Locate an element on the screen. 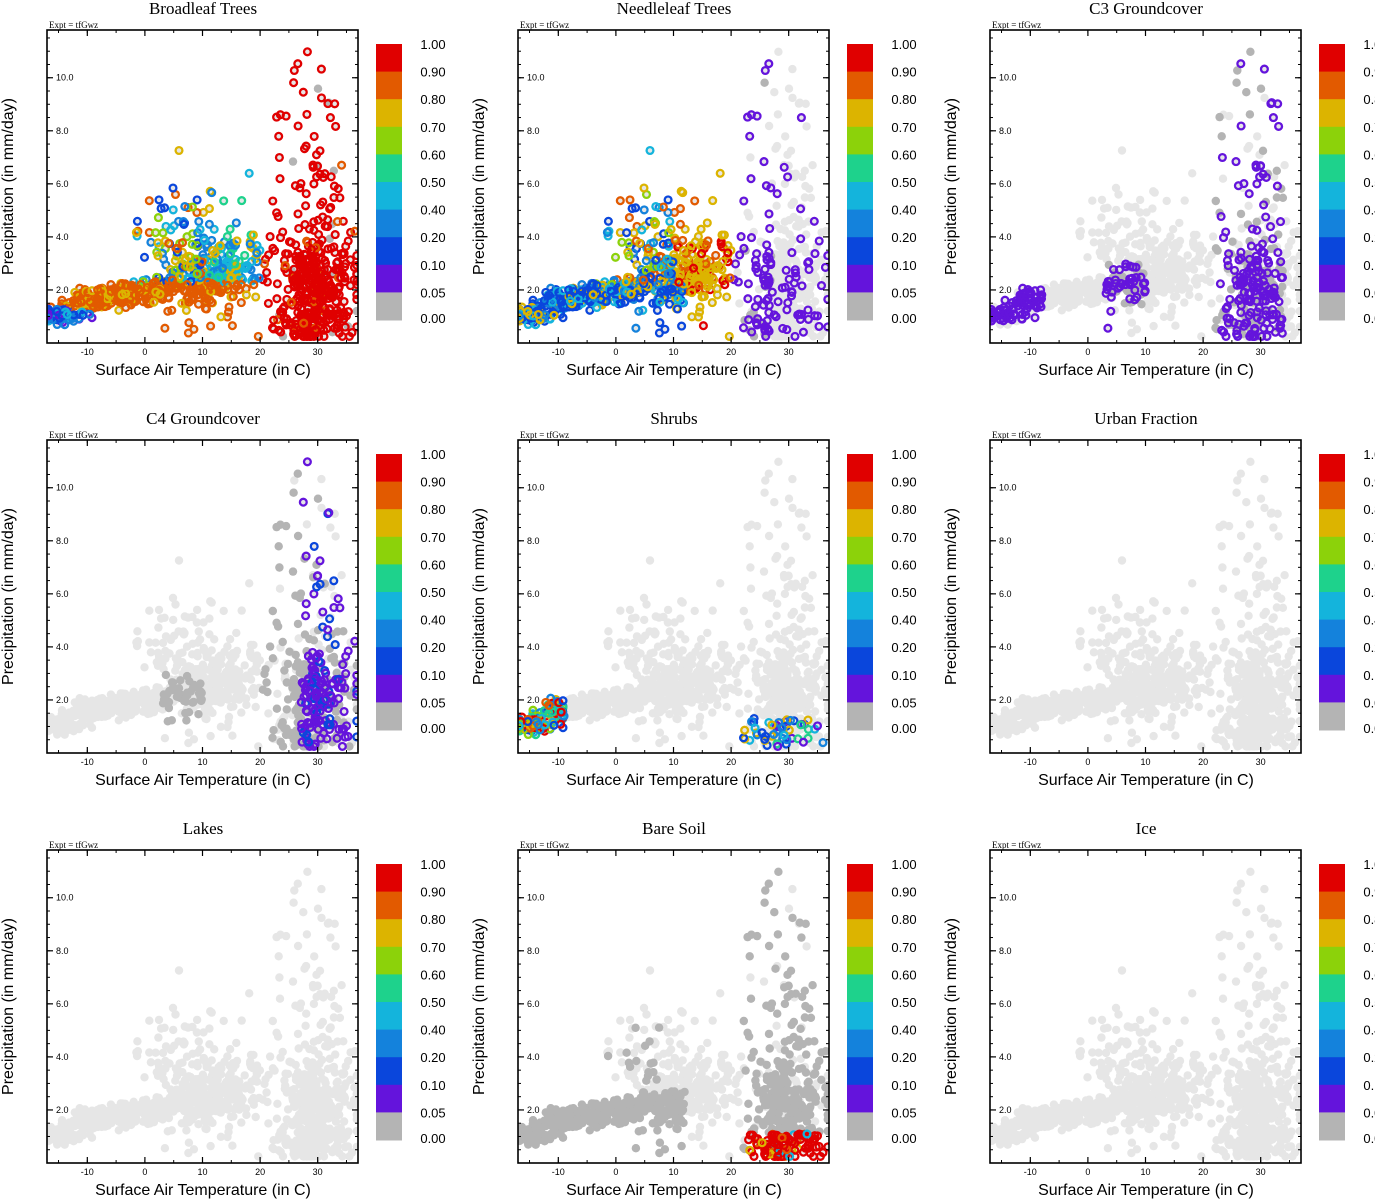 The image size is (1375, 1200). point-layer is located at coordinates (673, 194).